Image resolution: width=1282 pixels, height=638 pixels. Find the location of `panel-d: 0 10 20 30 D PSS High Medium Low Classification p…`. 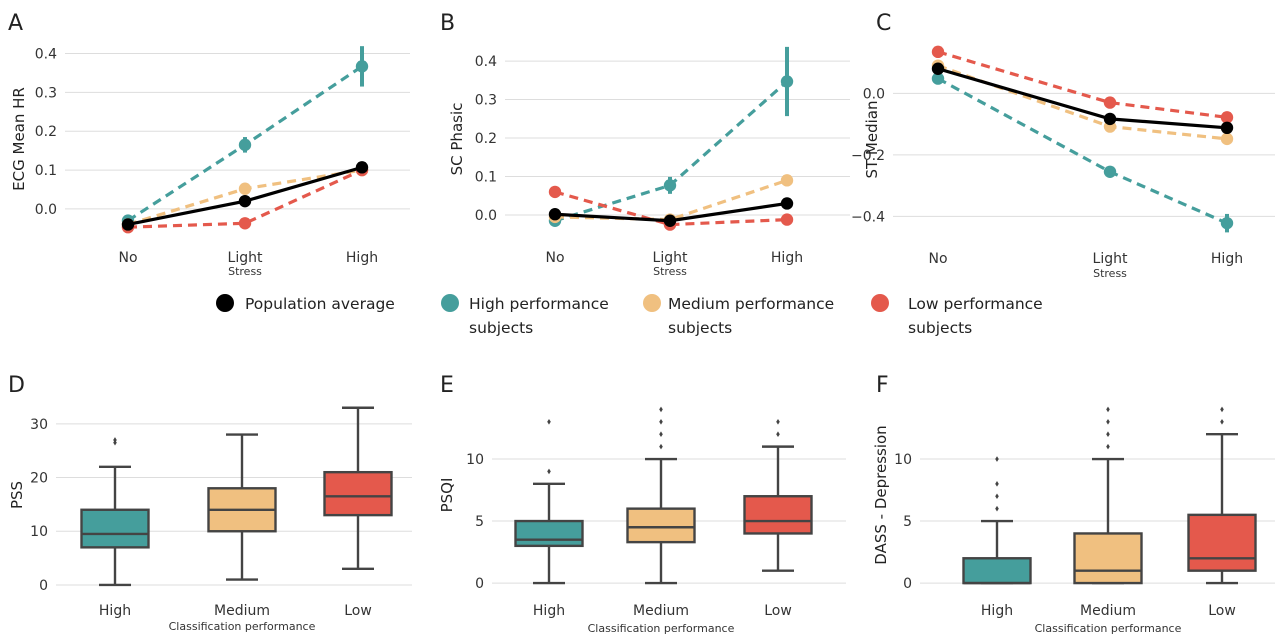

panel-d: 0 10 20 30 D PSS High Medium Low Classification p… is located at coordinates (210, 503).